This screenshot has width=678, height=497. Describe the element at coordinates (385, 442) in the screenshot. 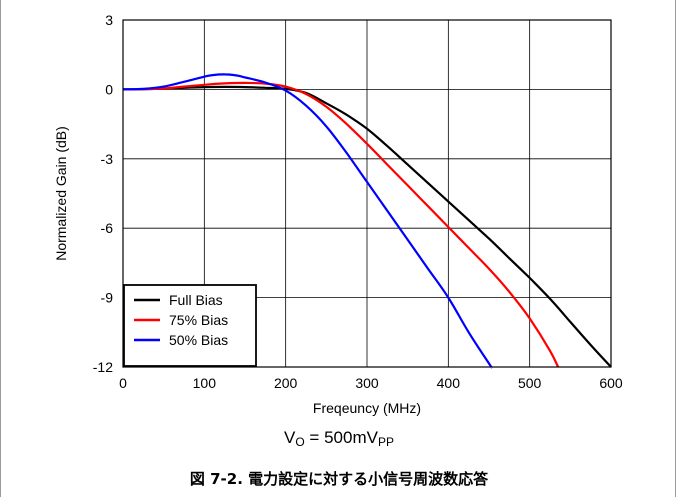

I see `condition-suffix-sub: PP` at that location.